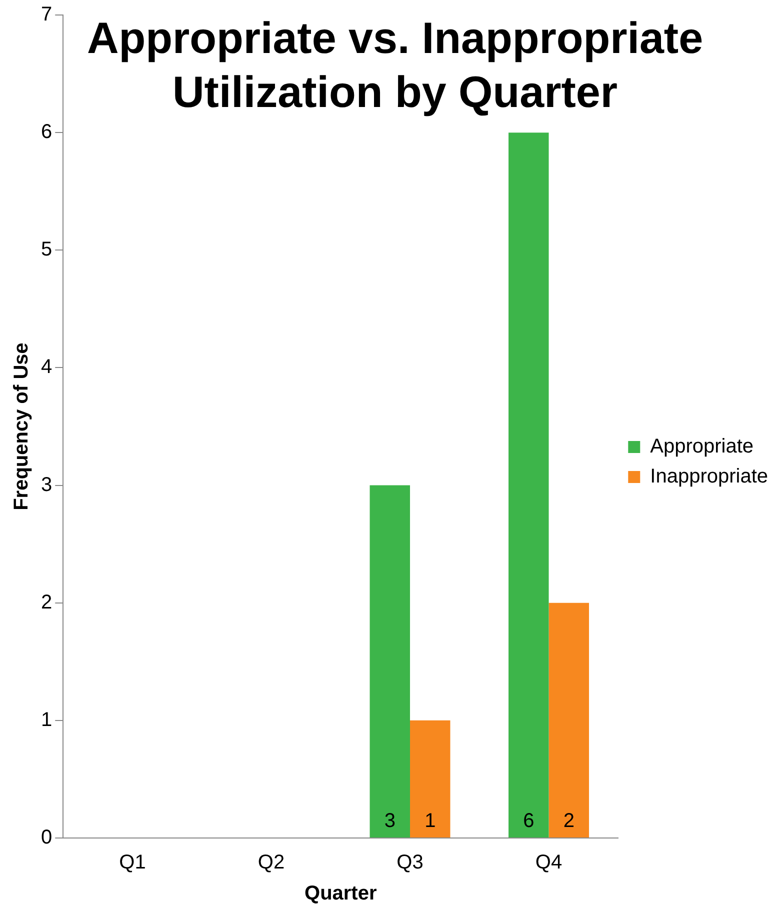 This screenshot has height=914, width=782. I want to click on x-tick-label: Q1, so click(132, 863).